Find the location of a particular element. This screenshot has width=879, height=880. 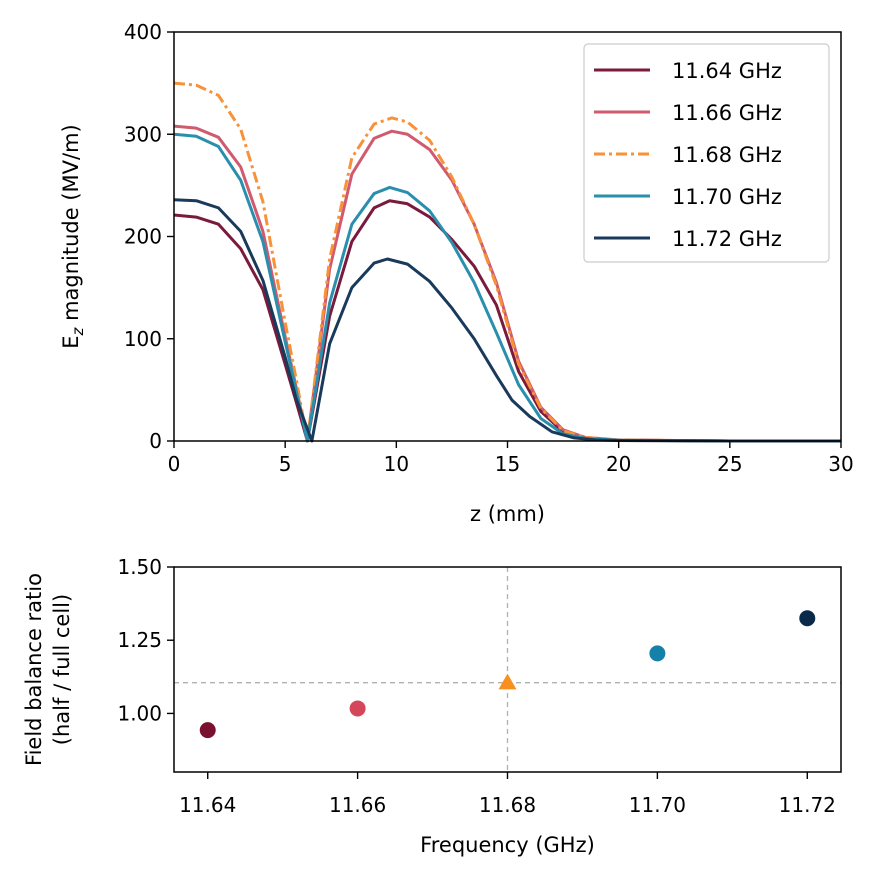

x-tick-label: 11.70 is located at coordinates (657, 805).